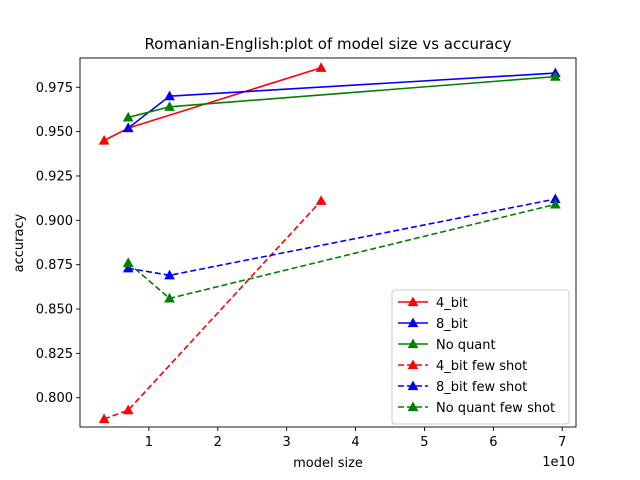  What do you see at coordinates (54, 398) in the screenshot?
I see `y-tick-label: 0.800` at bounding box center [54, 398].